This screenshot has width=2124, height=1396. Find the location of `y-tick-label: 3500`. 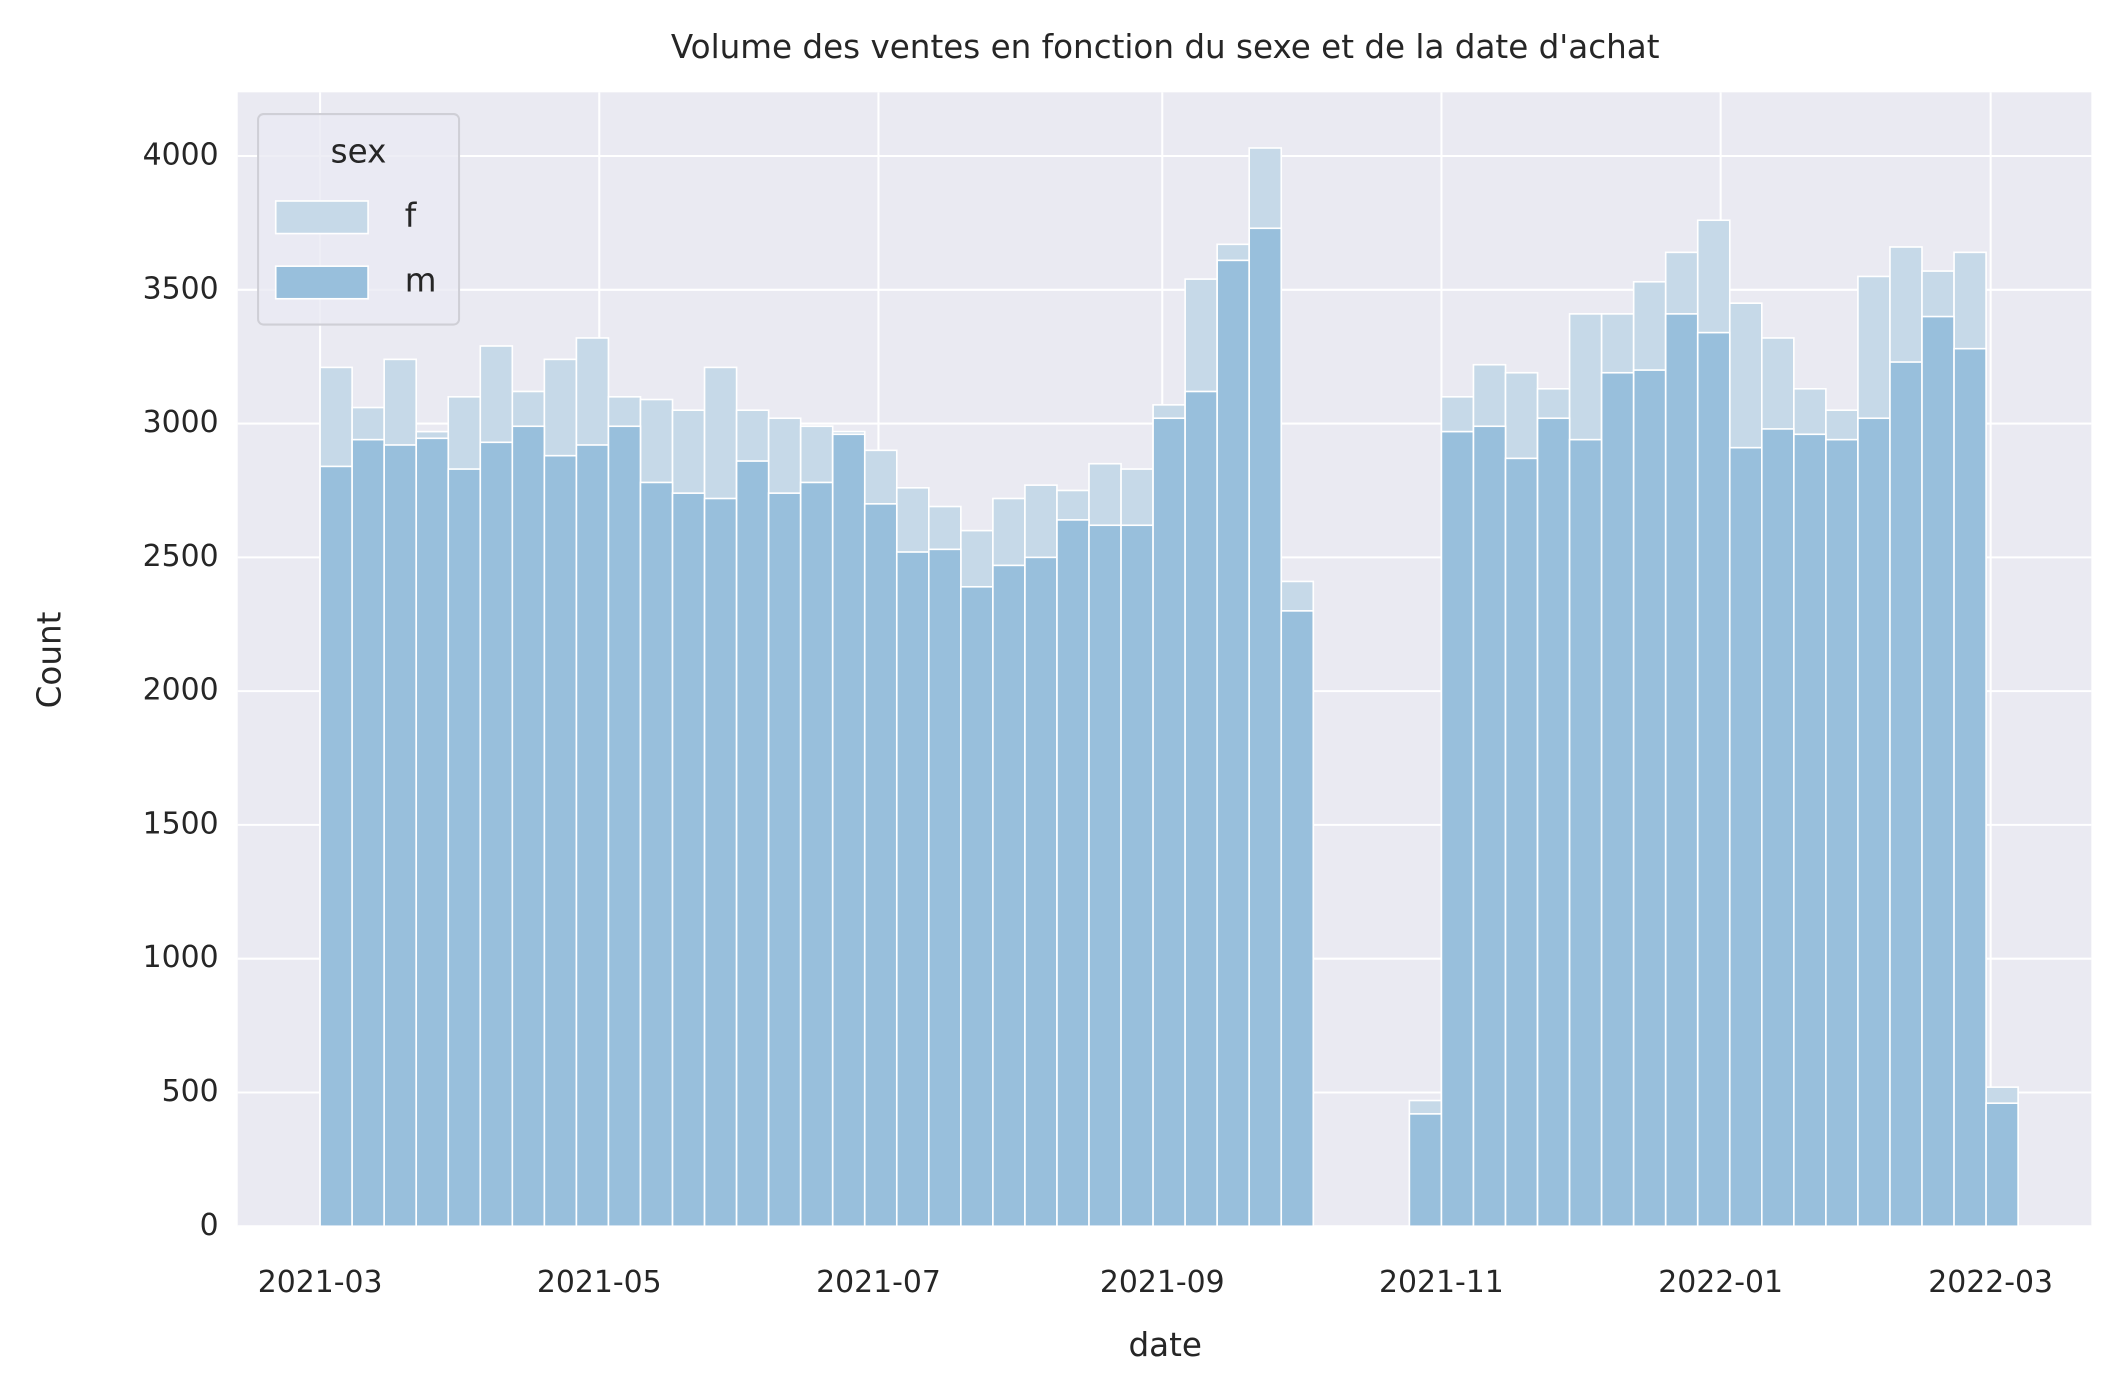

y-tick-label: 3500 is located at coordinates (181, 288).